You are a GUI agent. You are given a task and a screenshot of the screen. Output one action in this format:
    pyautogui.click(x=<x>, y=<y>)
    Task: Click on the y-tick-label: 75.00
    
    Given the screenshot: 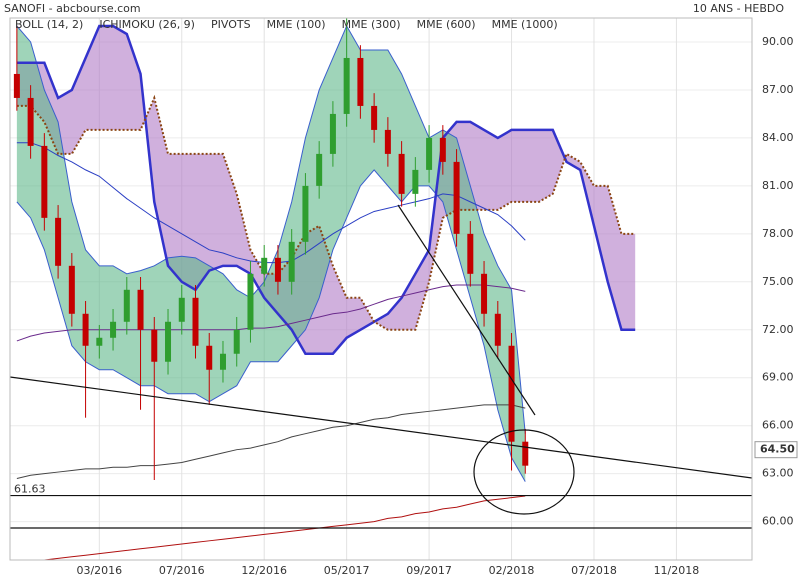 What is the action you would take?
    pyautogui.click(x=778, y=281)
    